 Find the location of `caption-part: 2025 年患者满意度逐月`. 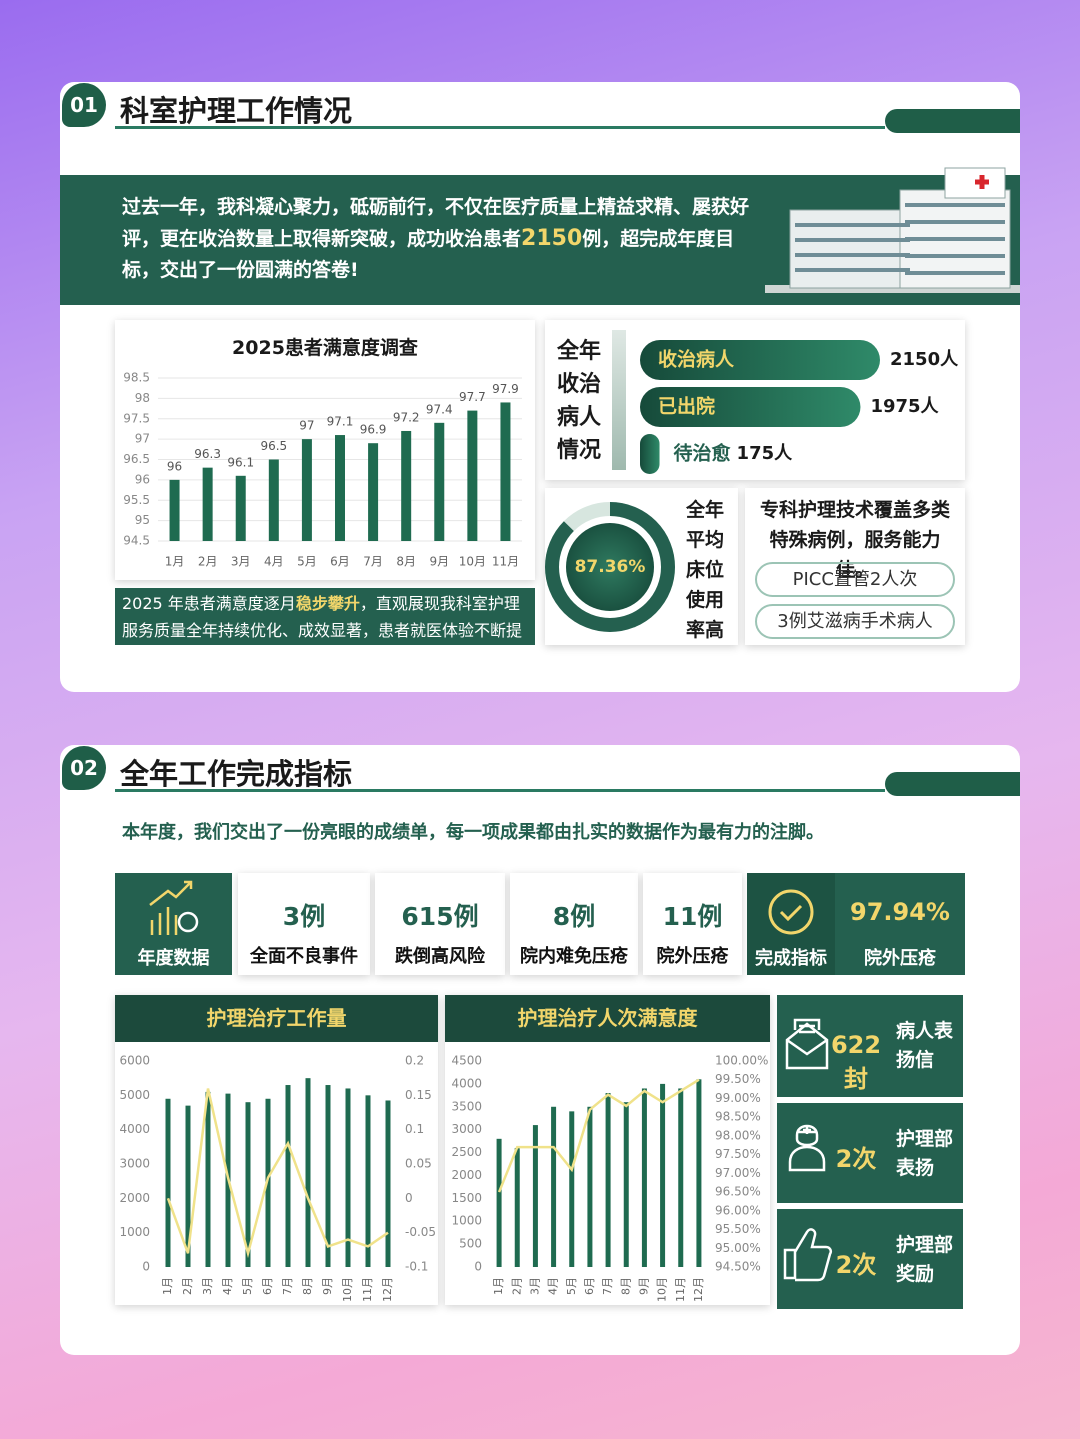

caption-part: 2025 年患者满意度逐月 is located at coordinates (209, 603).